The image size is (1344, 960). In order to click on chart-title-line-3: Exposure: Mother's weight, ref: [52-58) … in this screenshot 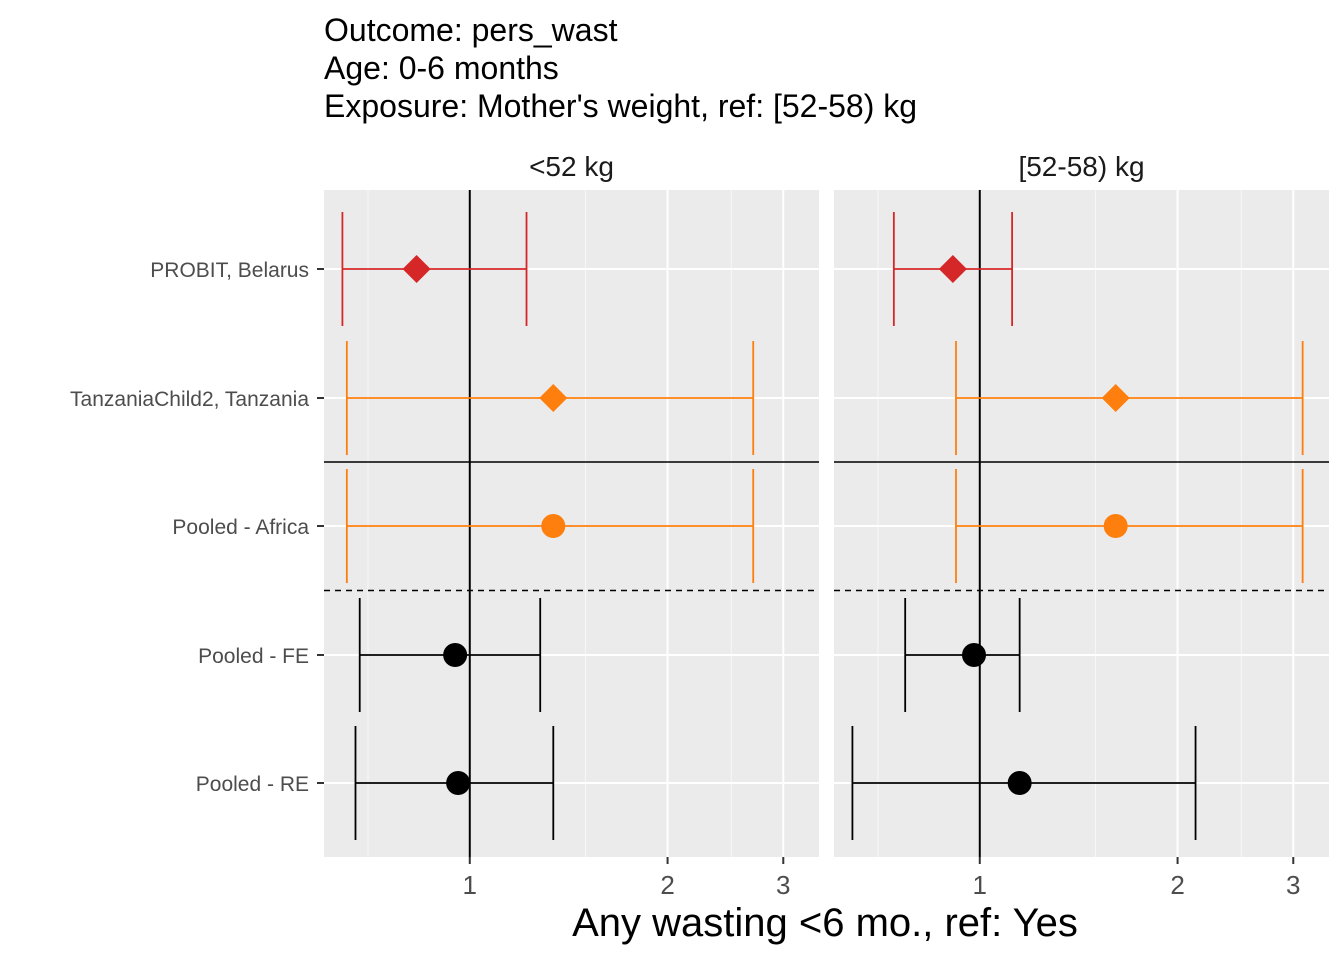, I will do `click(620, 106)`.